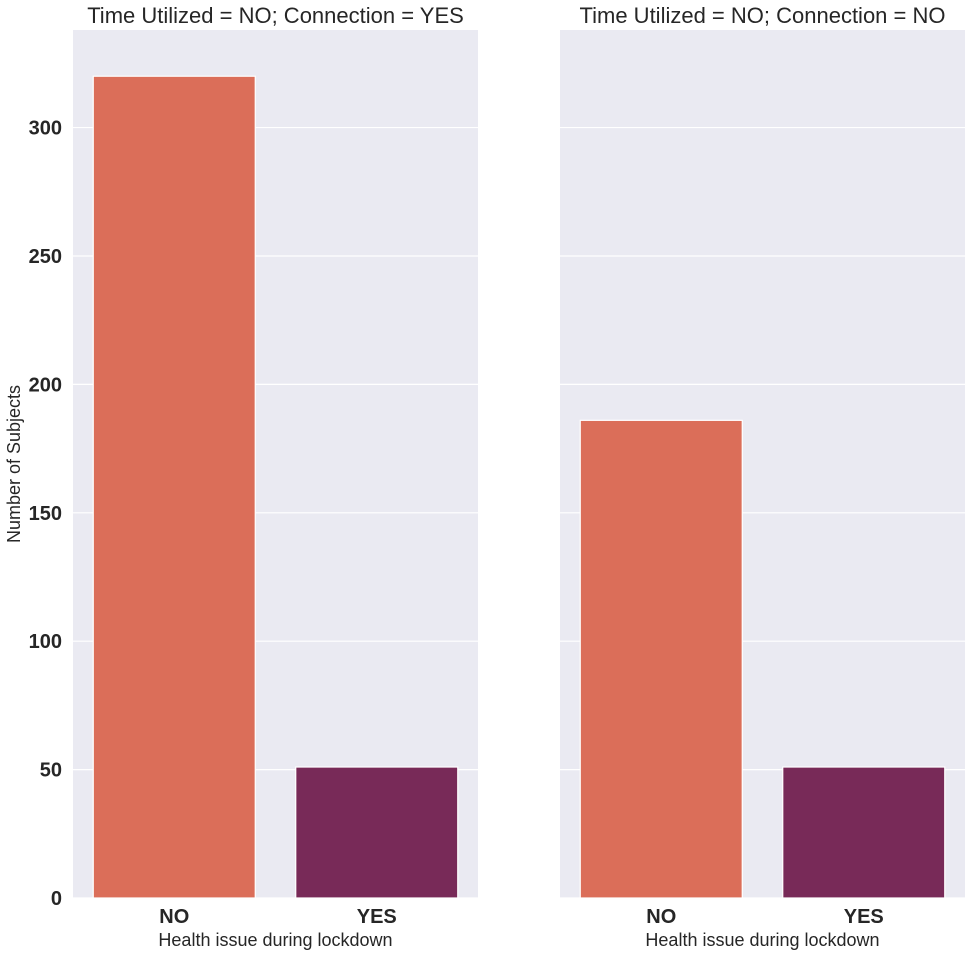 The width and height of the screenshot is (971, 961). What do you see at coordinates (762, 940) in the screenshot?
I see `panel-2-xlabel: Health issue during lockdown` at bounding box center [762, 940].